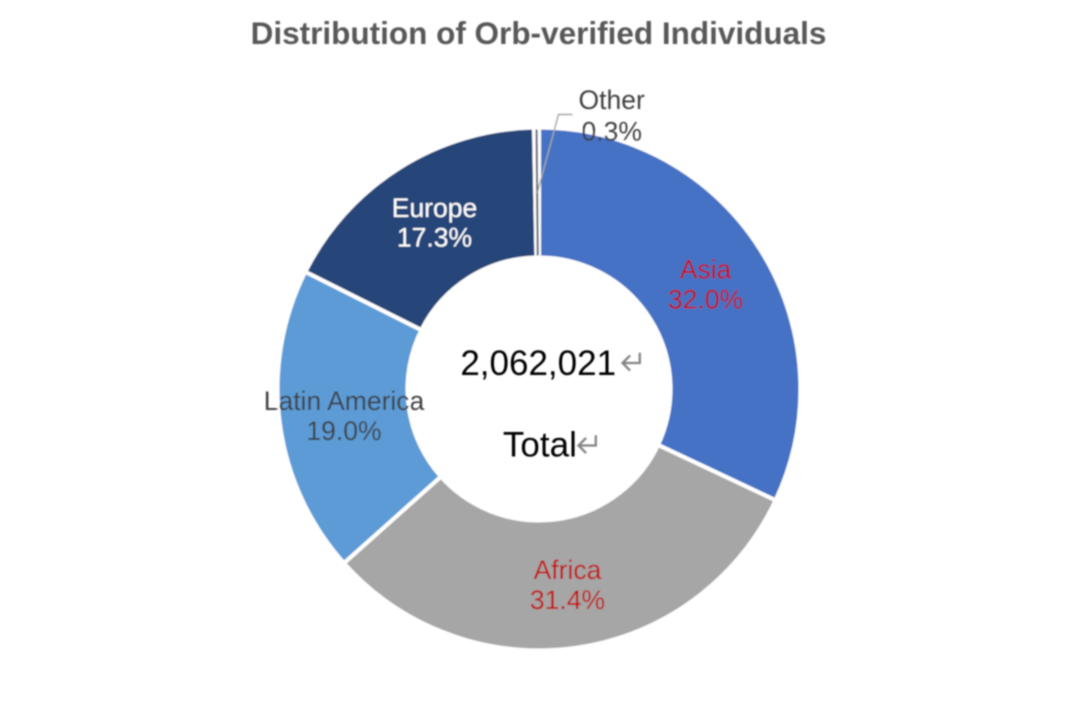 The height and width of the screenshot is (720, 1085). I want to click on svg-text:Distribution of Orb-verified I: Distribution of Orb-verified Individuals, so click(539, 33).